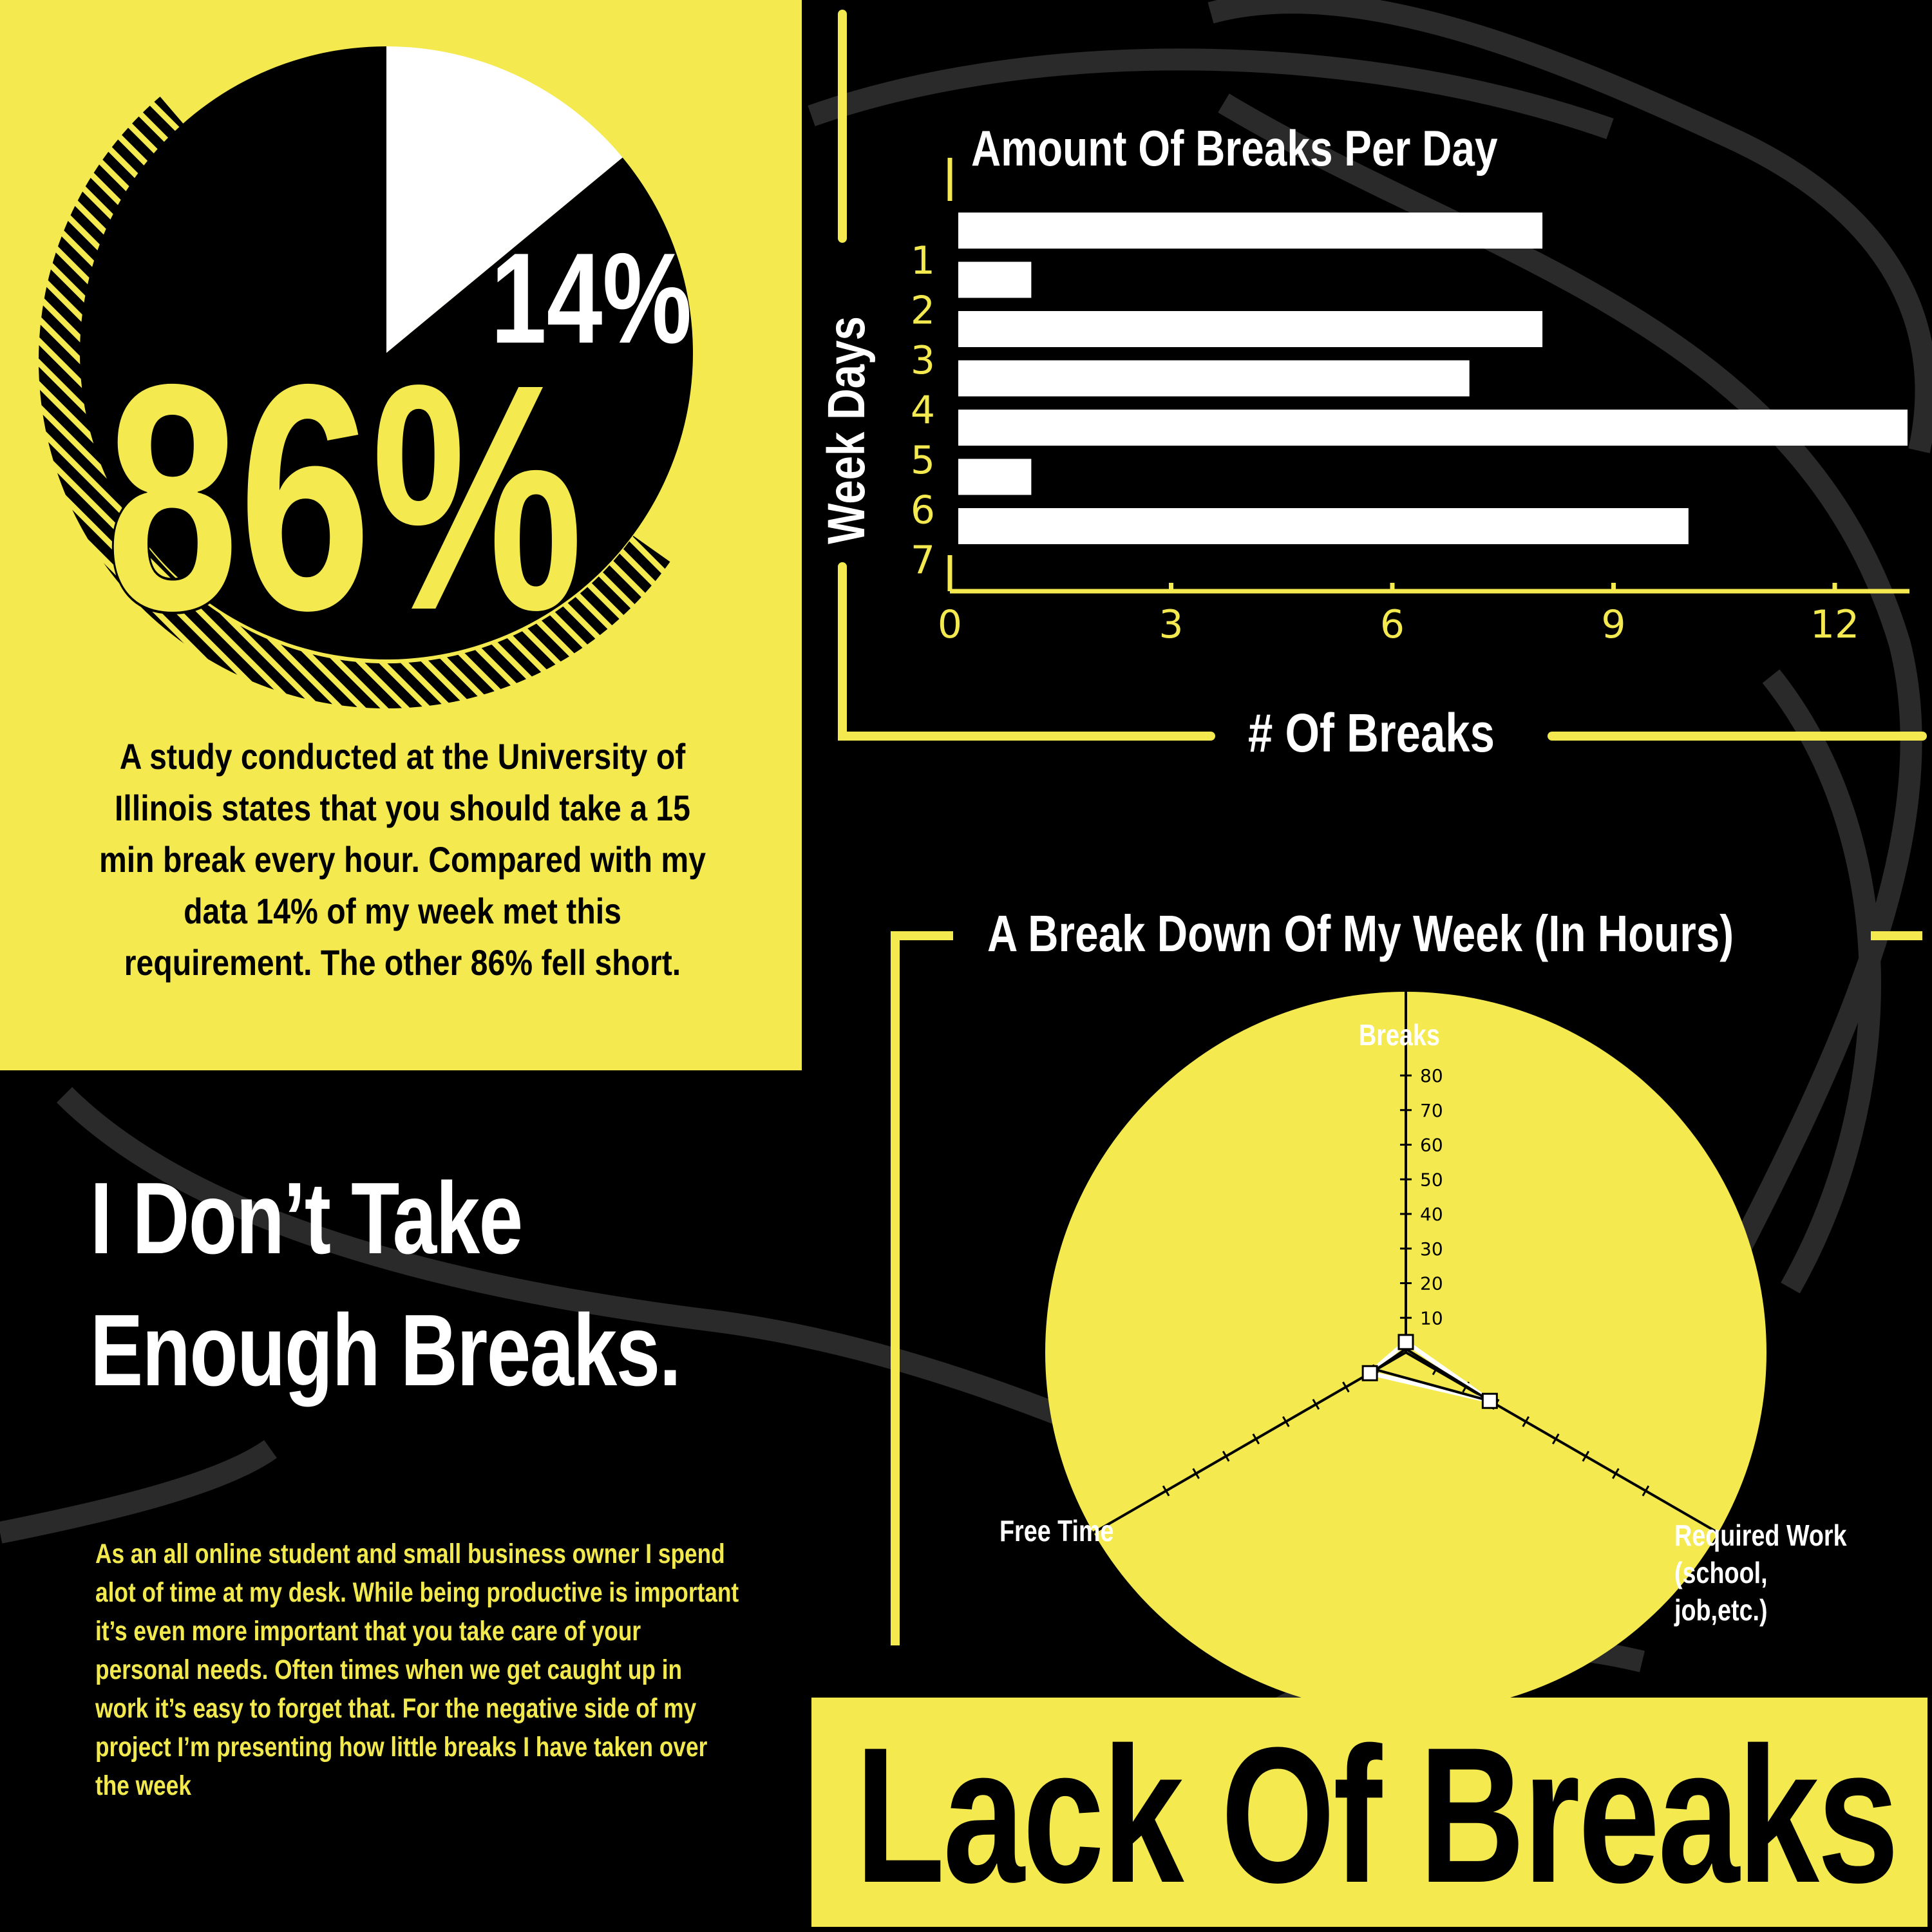 Image resolution: width=1932 pixels, height=1932 pixels. I want to click on bar-xtick-label-12: 12, so click(1834, 624).